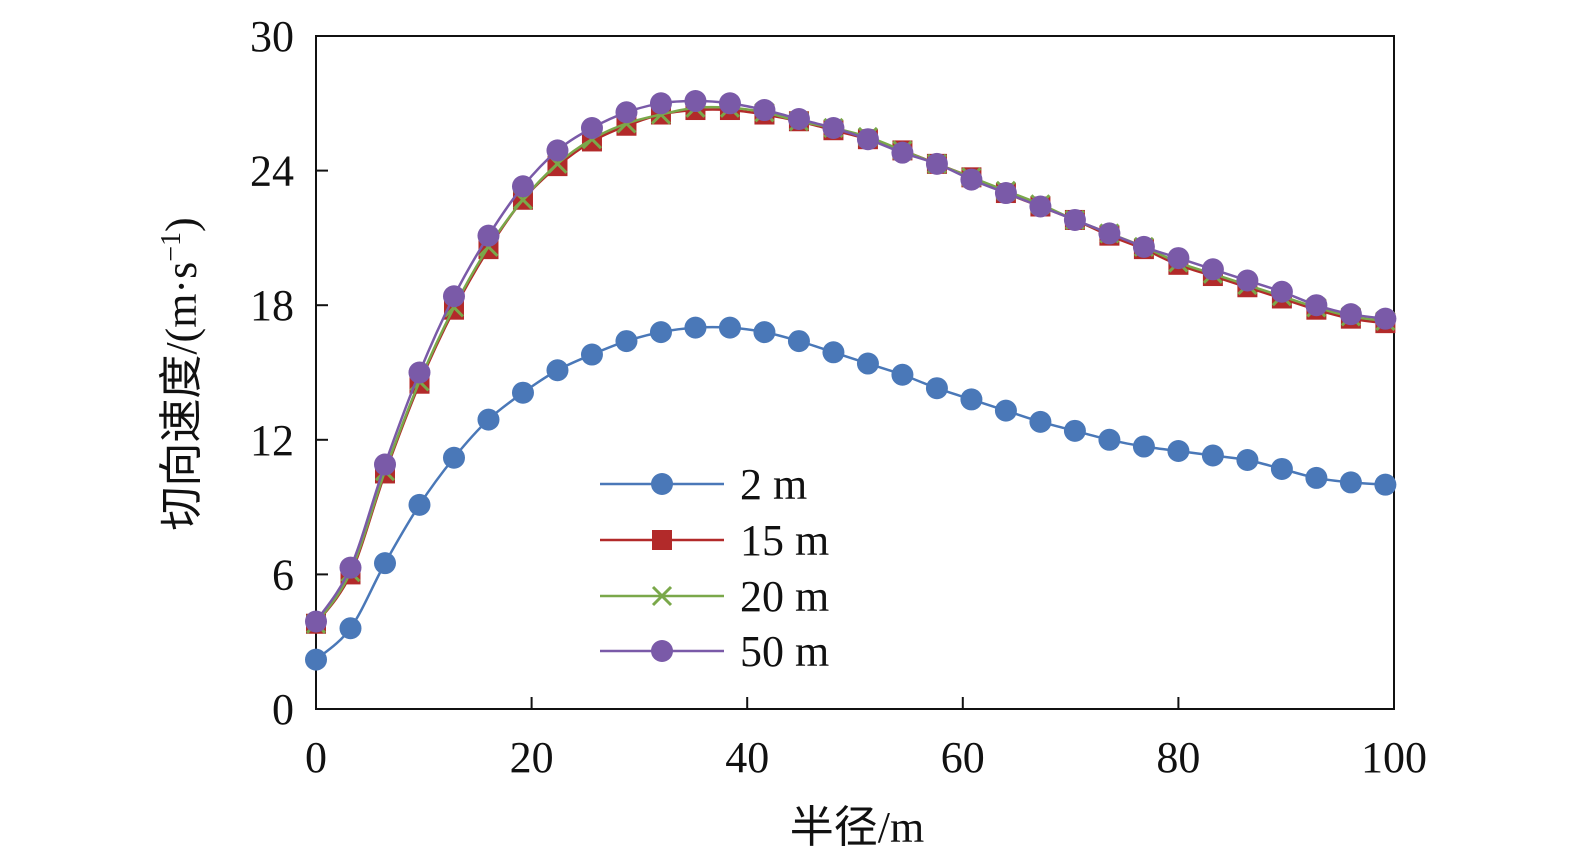 The width and height of the screenshot is (1575, 866). What do you see at coordinates (714, 568) in the screenshot?
I see `legend: 2 m 15 m 20 m 50 m` at bounding box center [714, 568].